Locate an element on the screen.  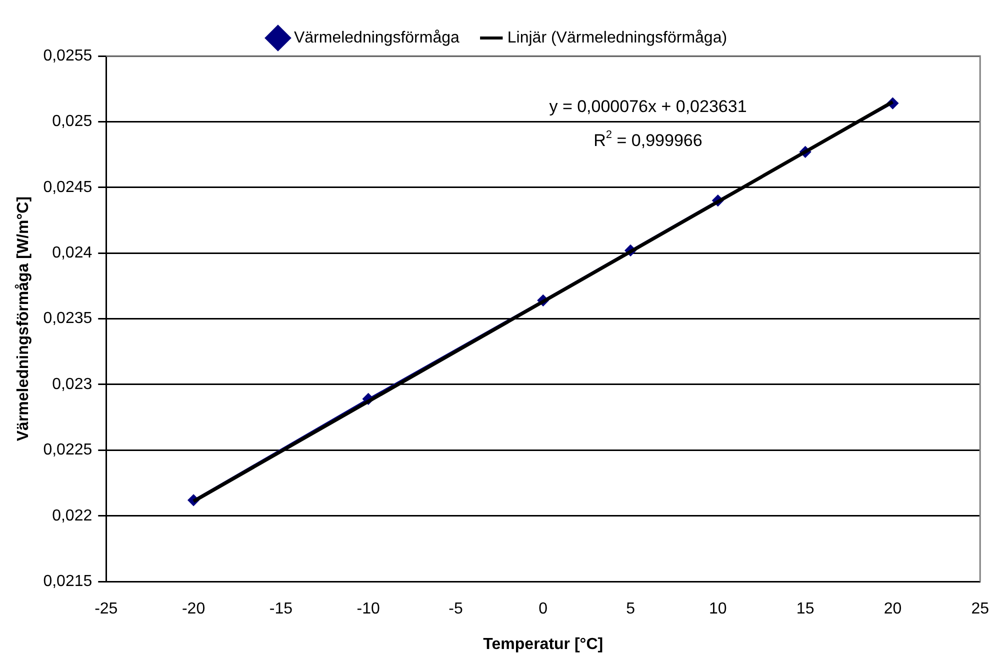
y-tick-label: 0,0255 is located at coordinates (67, 55).